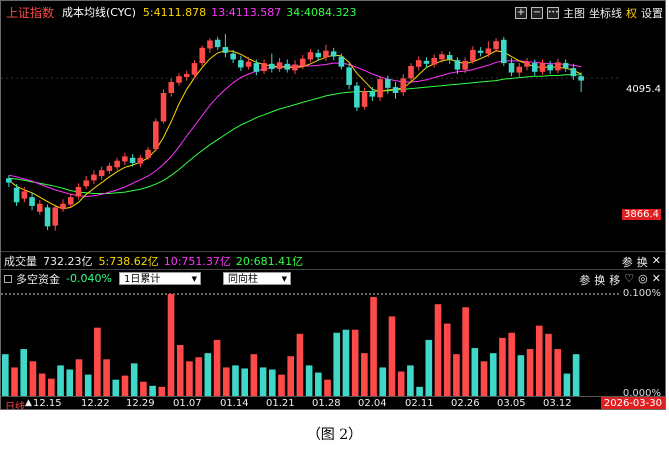 Image resolution: width=669 pixels, height=457 pixels. I want to click on accumulate-select: 1日累计 ▼, so click(160, 278).